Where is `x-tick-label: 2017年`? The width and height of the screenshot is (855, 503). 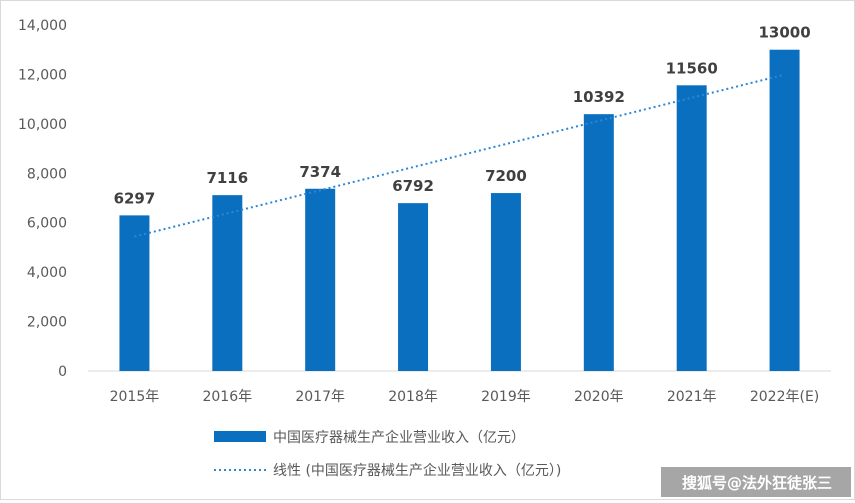
x-tick-label: 2017年 is located at coordinates (320, 397).